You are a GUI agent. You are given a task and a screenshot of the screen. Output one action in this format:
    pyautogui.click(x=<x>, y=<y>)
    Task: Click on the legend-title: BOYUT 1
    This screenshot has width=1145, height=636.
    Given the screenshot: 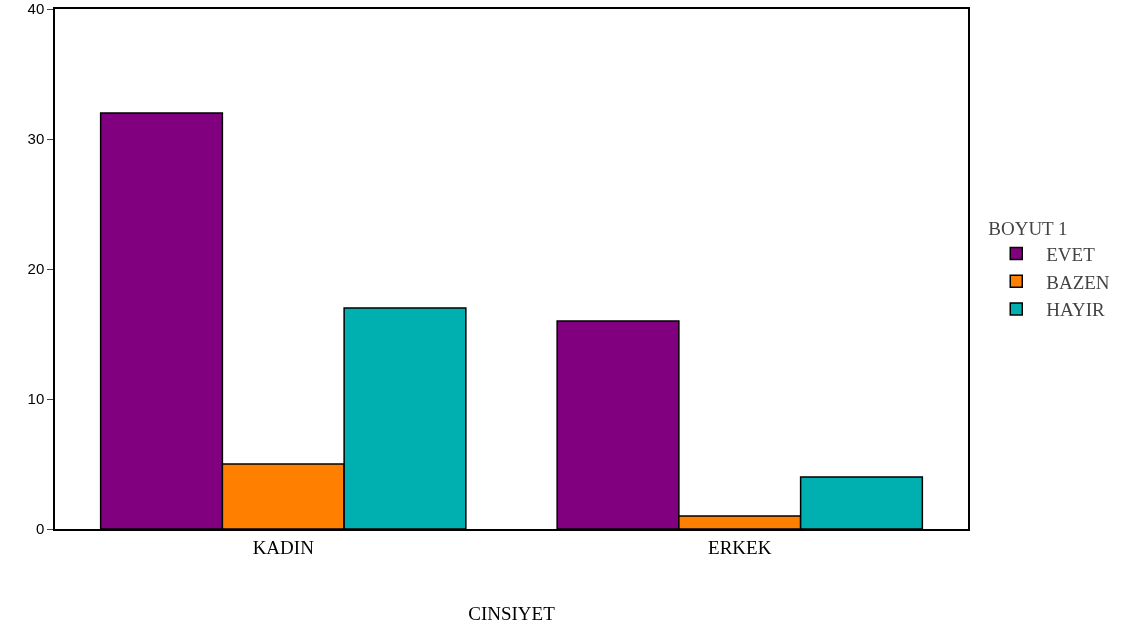 What is the action you would take?
    pyautogui.click(x=1028, y=228)
    